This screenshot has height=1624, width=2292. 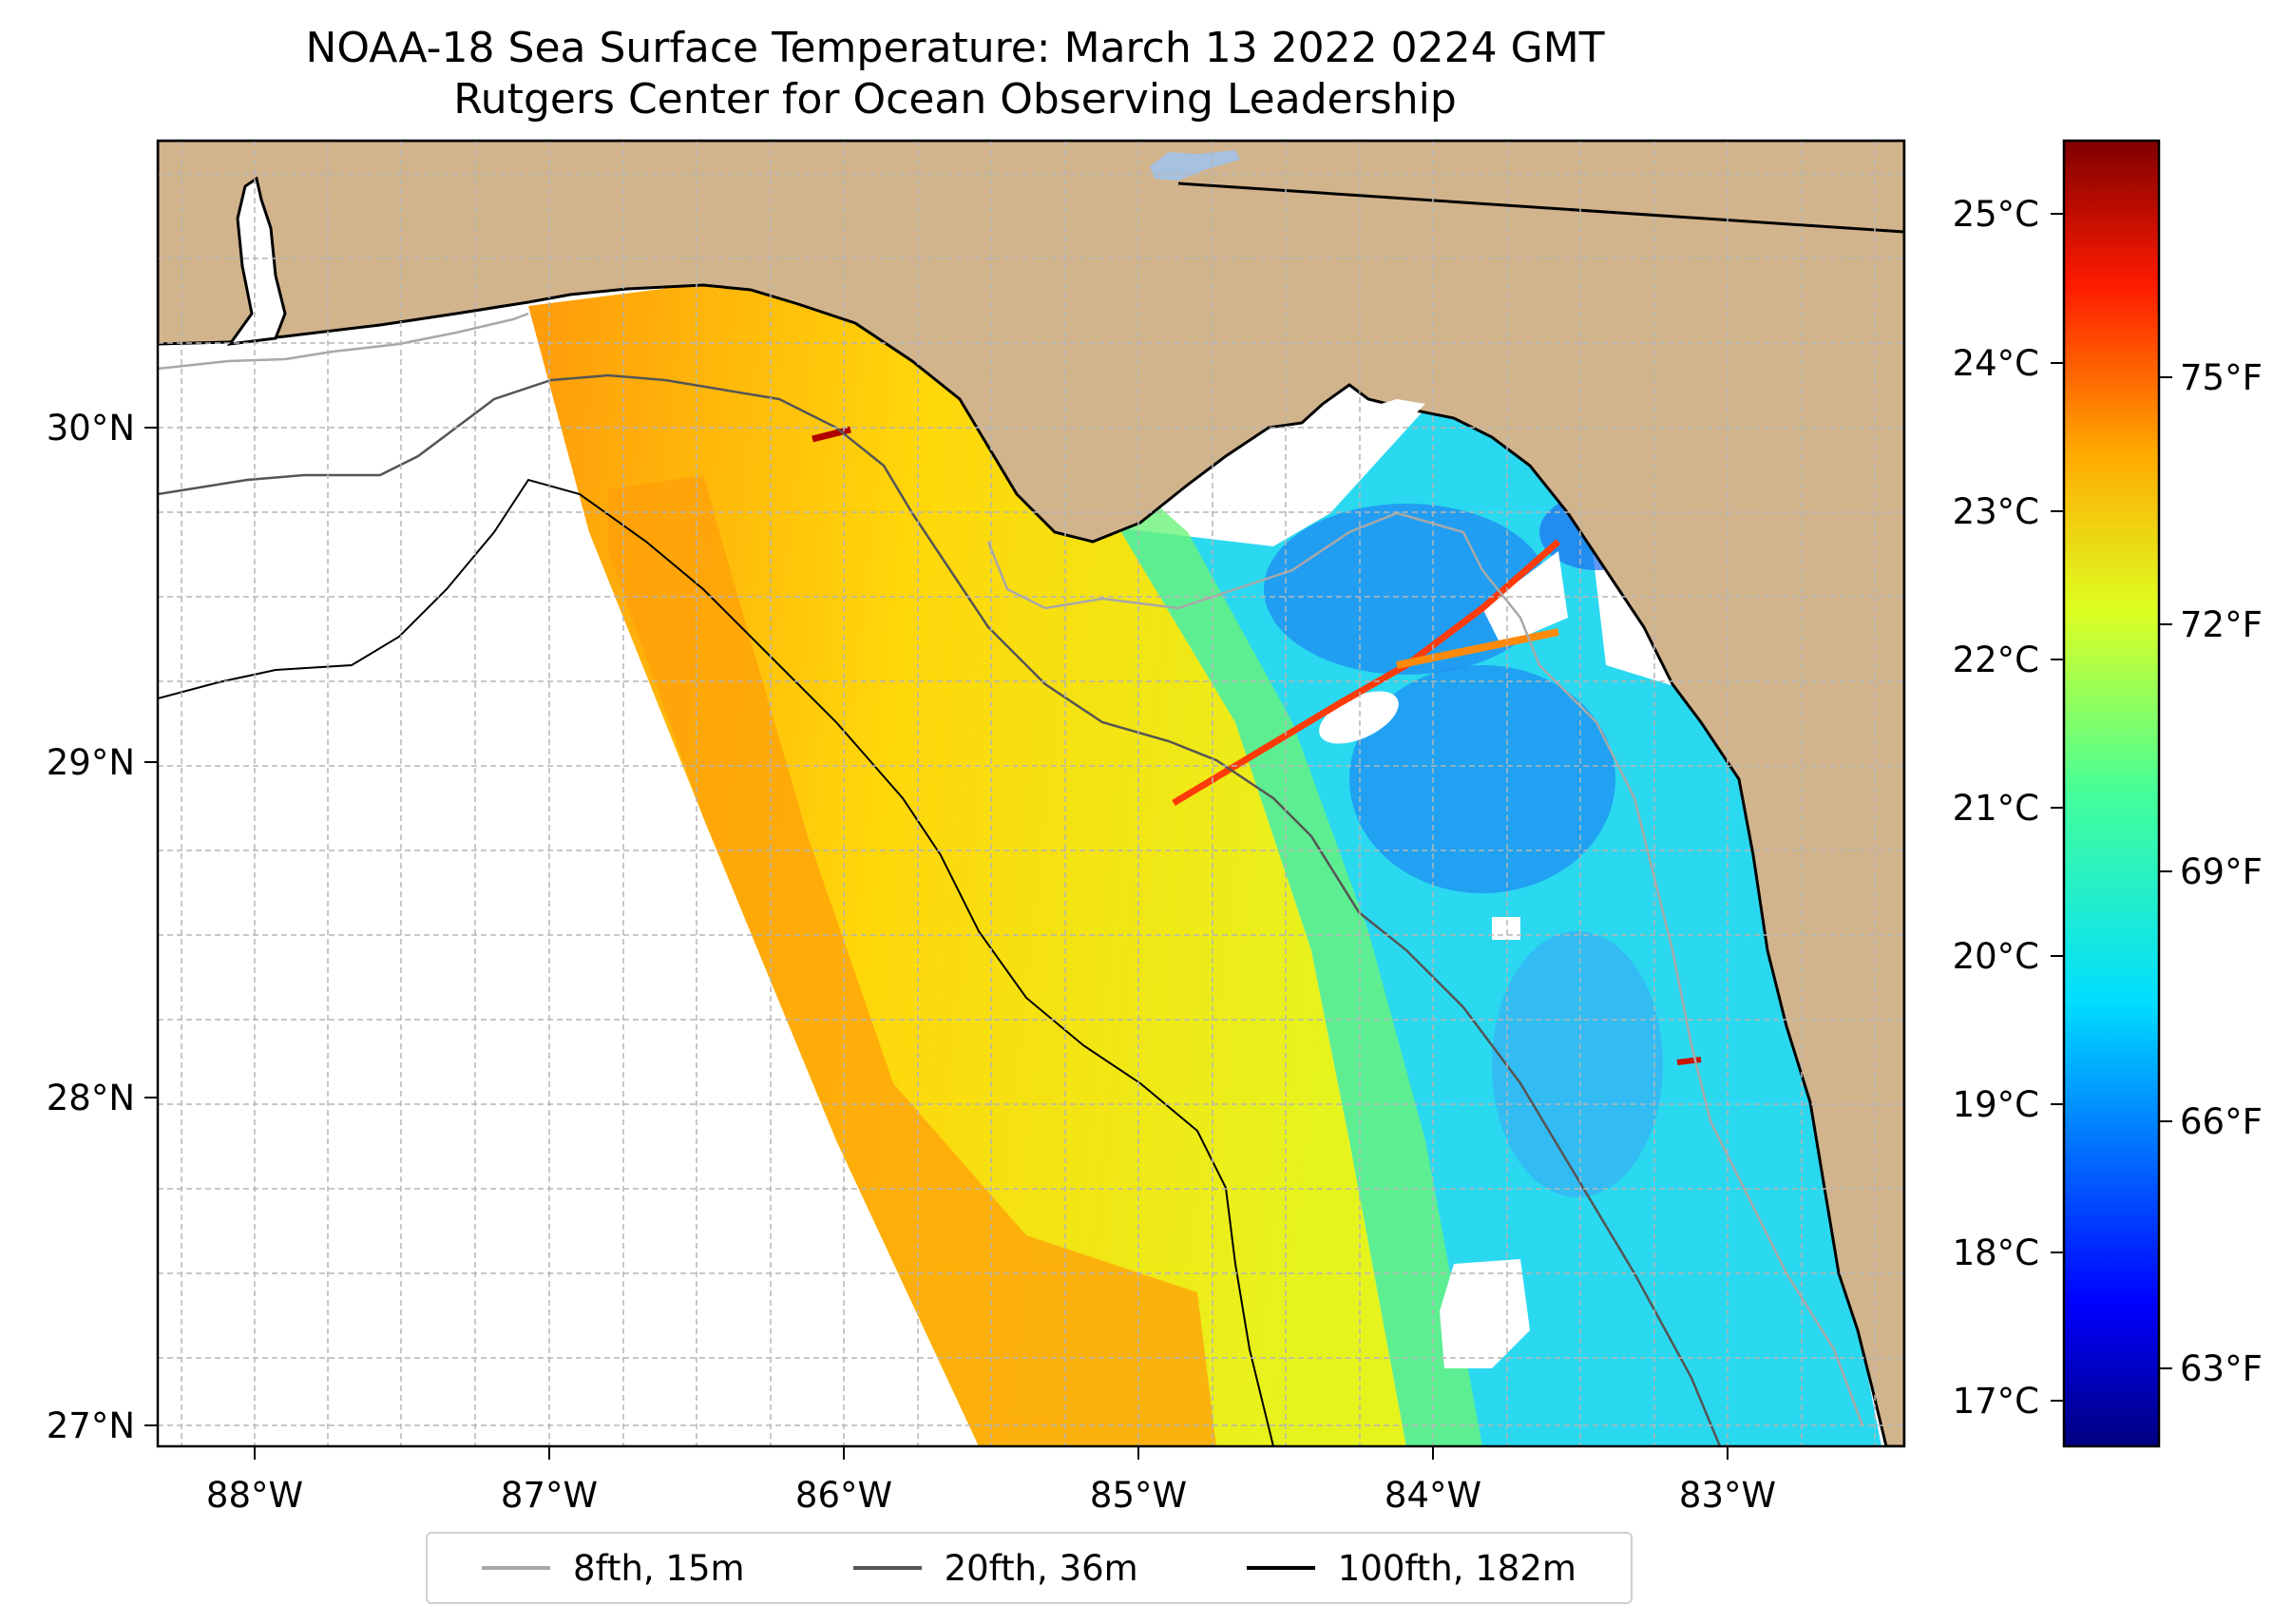 What do you see at coordinates (2111, 793) in the screenshot?
I see `colorbar` at bounding box center [2111, 793].